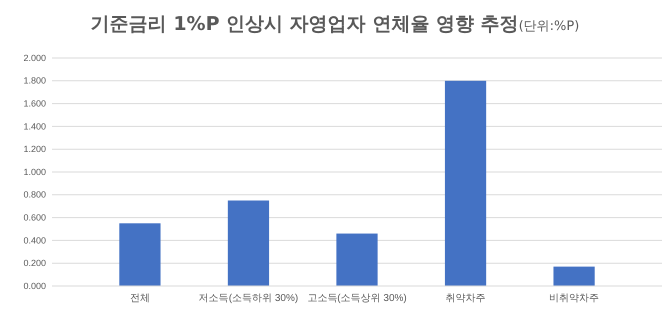 This screenshot has height=318, width=670. I want to click on y-tick-label: 0.600, so click(34, 217).